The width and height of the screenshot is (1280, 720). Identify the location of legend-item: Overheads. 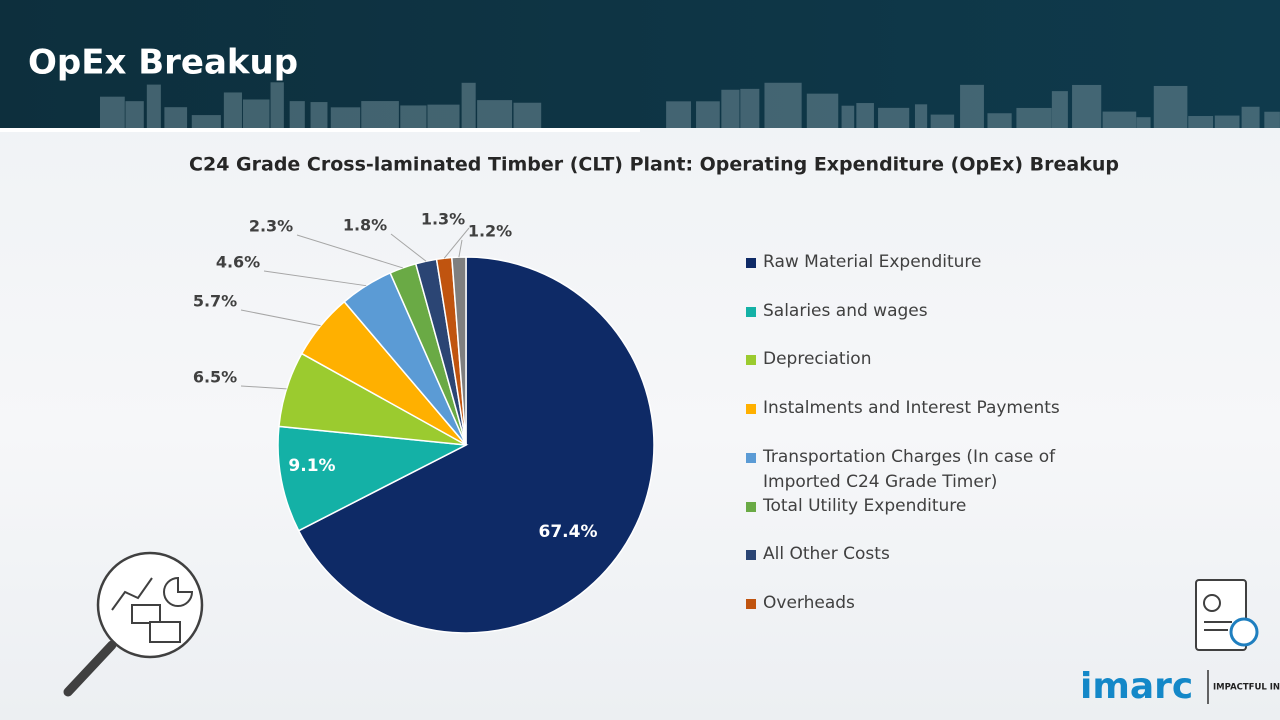
(800, 603).